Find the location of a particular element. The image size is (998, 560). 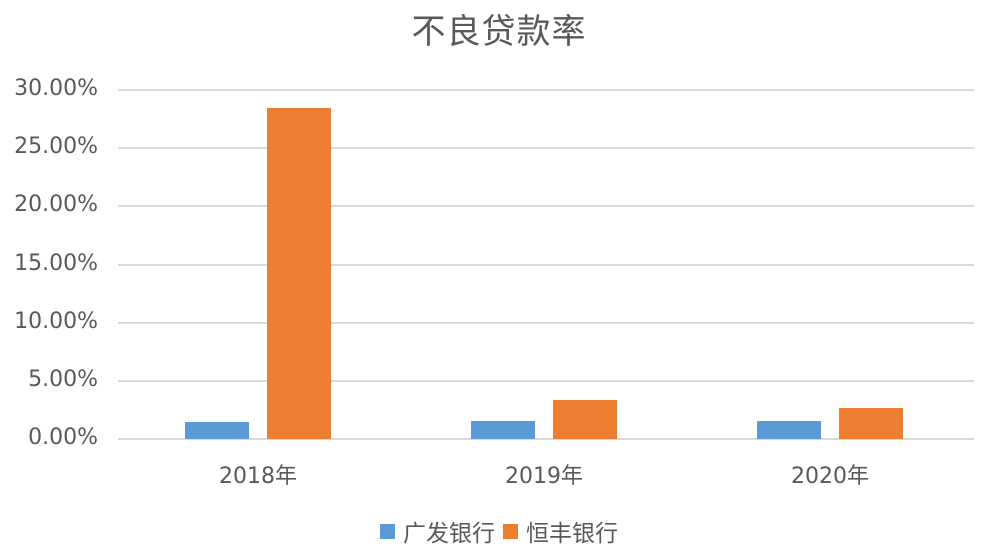

chart-title: 不良贷款率 is located at coordinates (499, 32).